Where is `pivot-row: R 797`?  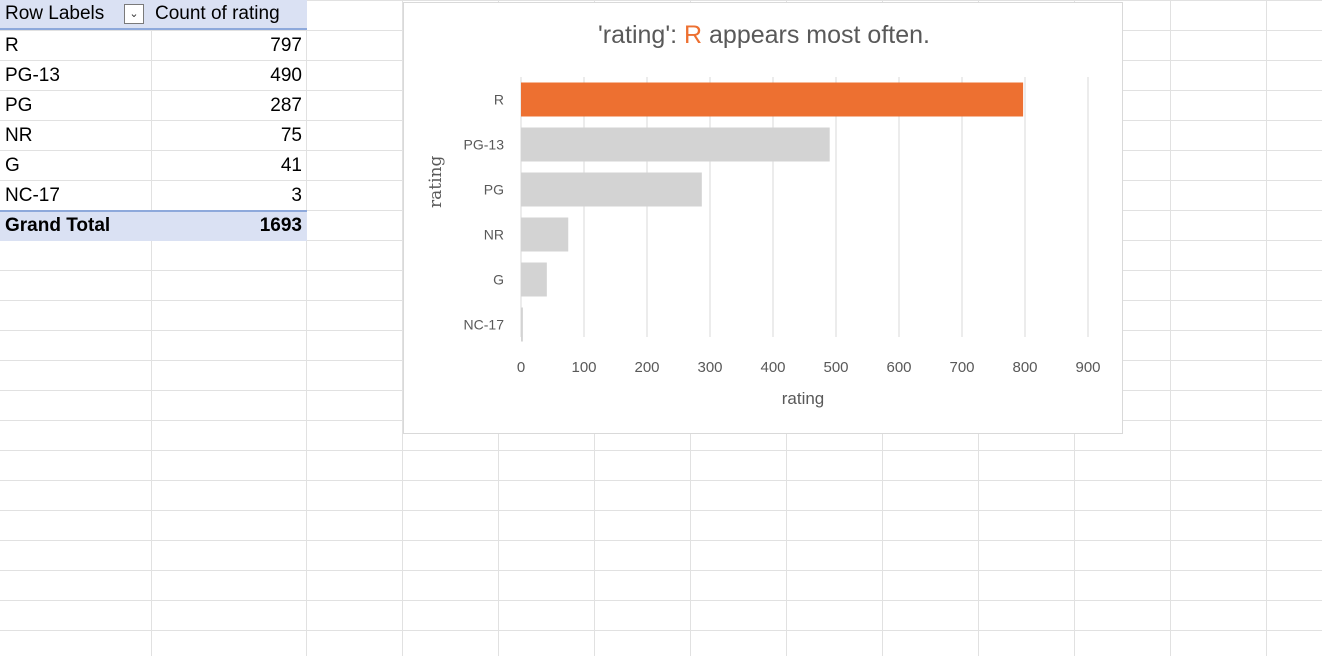 pivot-row: R 797 is located at coordinates (153, 47).